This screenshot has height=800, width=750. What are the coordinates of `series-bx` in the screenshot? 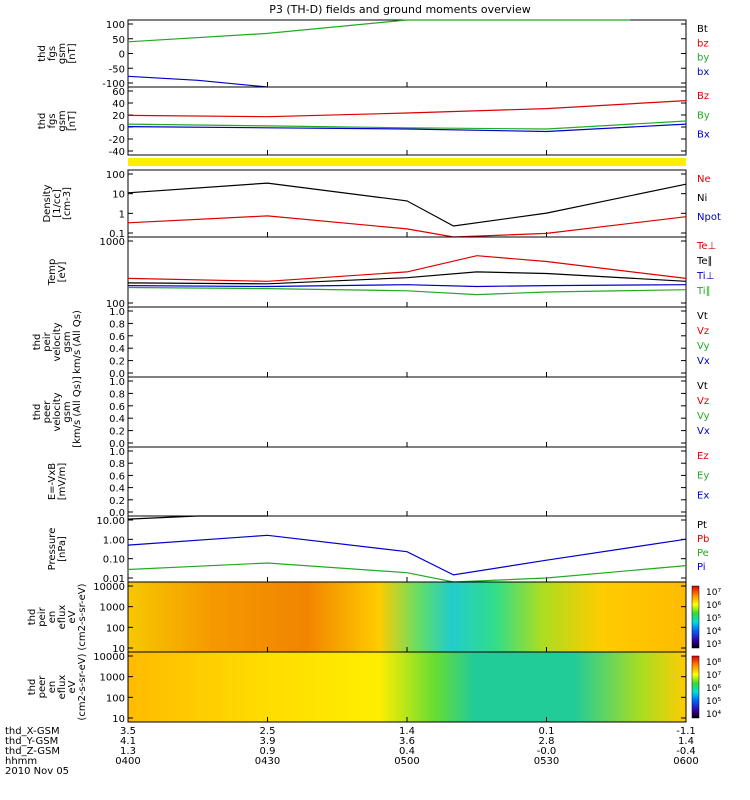 It's located at (197, 81).